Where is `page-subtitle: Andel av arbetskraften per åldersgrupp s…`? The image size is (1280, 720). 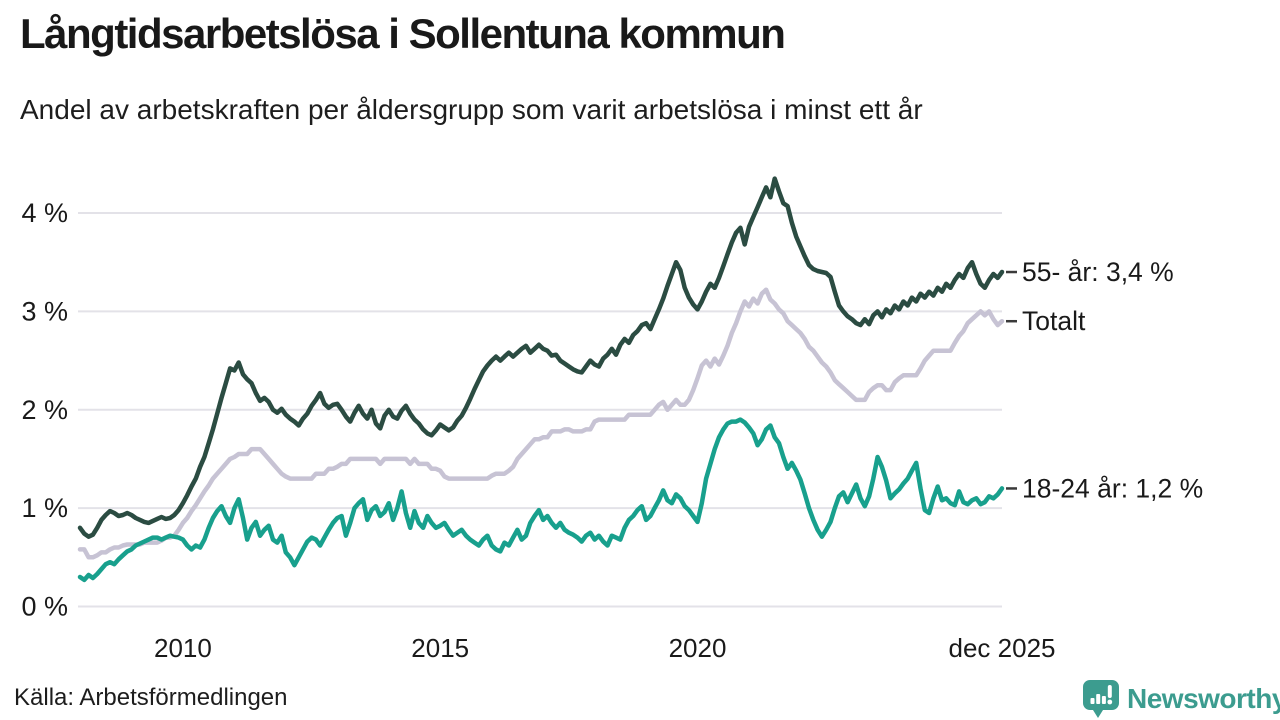 page-subtitle: Andel av arbetskraften per åldersgrupp s… is located at coordinates (471, 109).